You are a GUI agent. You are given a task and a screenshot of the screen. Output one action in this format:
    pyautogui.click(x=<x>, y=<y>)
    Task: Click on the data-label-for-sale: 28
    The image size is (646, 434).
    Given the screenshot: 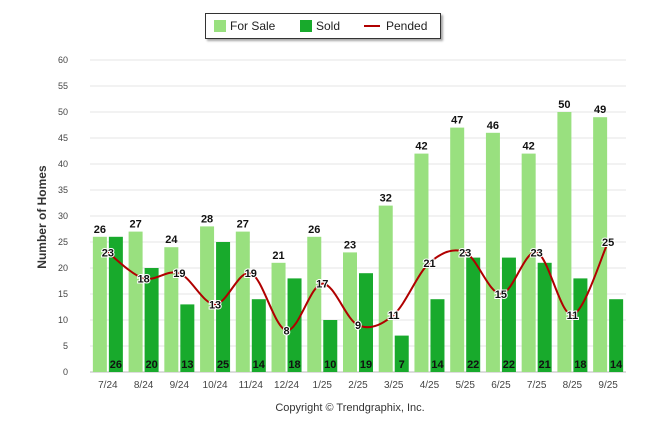 What is the action you would take?
    pyautogui.click(x=207, y=219)
    